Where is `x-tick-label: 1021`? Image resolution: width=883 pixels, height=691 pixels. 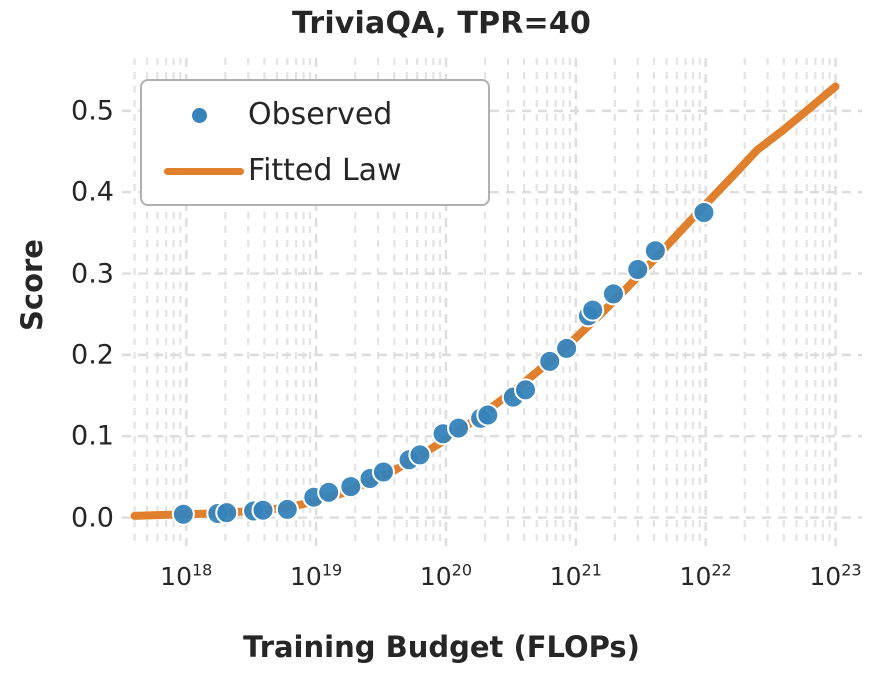 x-tick-label: 1021 is located at coordinates (575, 575).